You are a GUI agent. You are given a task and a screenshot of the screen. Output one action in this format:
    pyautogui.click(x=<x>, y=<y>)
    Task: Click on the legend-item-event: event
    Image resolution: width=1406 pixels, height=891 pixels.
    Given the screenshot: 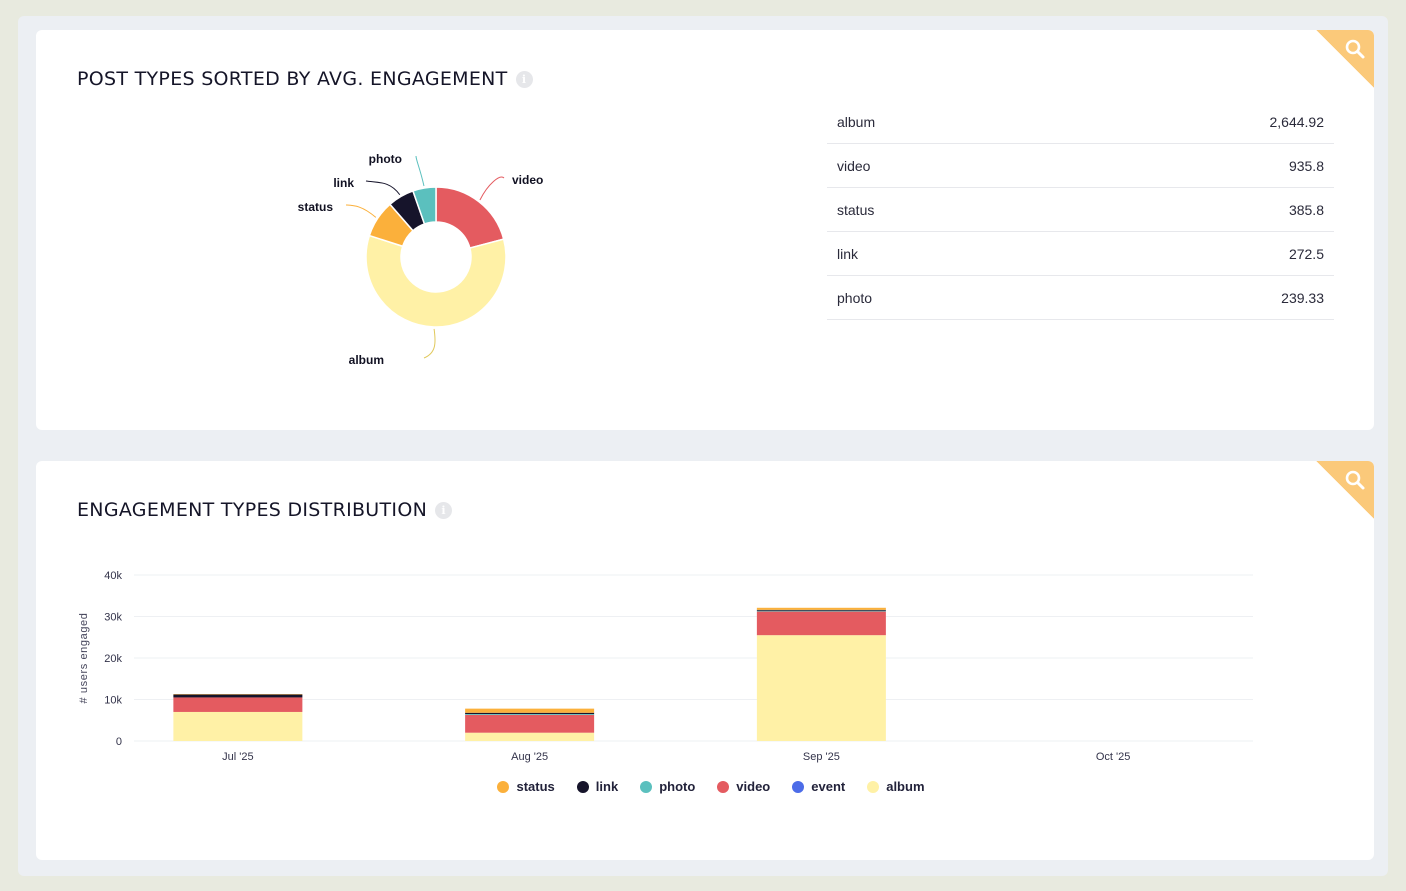 What is the action you would take?
    pyautogui.click(x=818, y=786)
    